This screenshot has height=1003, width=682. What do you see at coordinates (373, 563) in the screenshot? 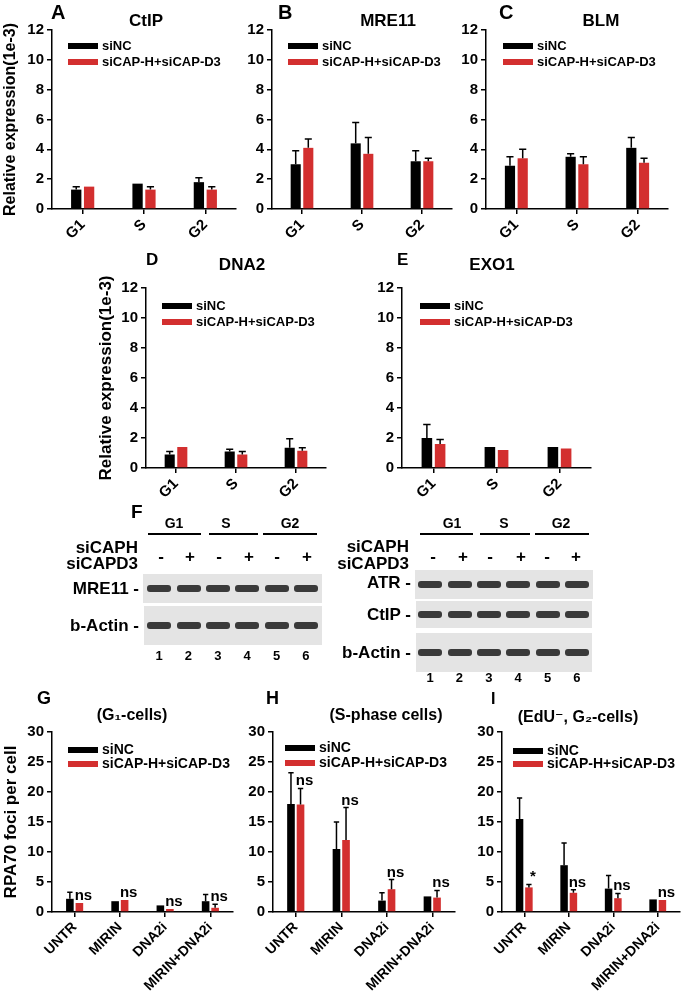
I see `text: siCAPD3` at bounding box center [373, 563].